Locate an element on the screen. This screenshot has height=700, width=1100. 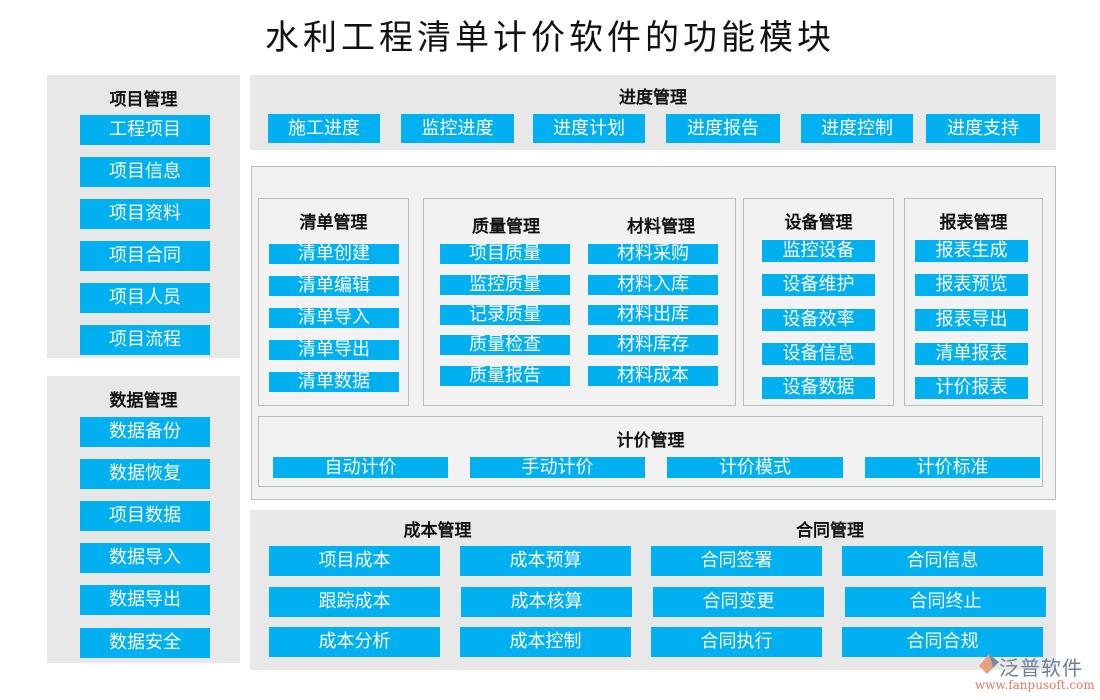
bill-item-button: 清单数据 is located at coordinates (334, 382).